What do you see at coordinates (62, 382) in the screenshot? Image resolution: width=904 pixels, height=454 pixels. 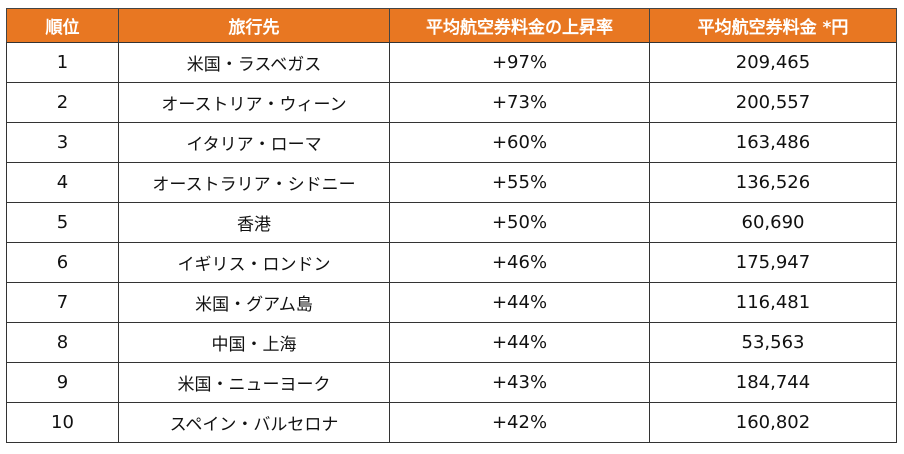 I see `rank-cell: 9` at bounding box center [62, 382].